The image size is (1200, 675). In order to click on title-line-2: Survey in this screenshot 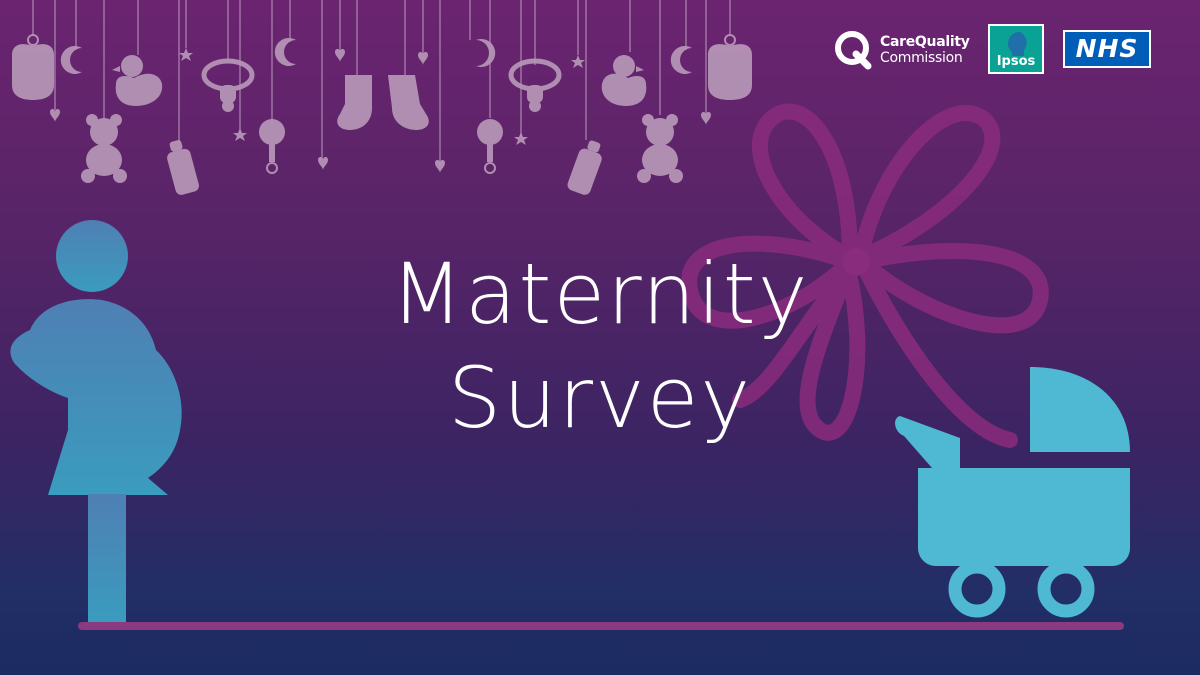, I will do `click(600, 398)`.